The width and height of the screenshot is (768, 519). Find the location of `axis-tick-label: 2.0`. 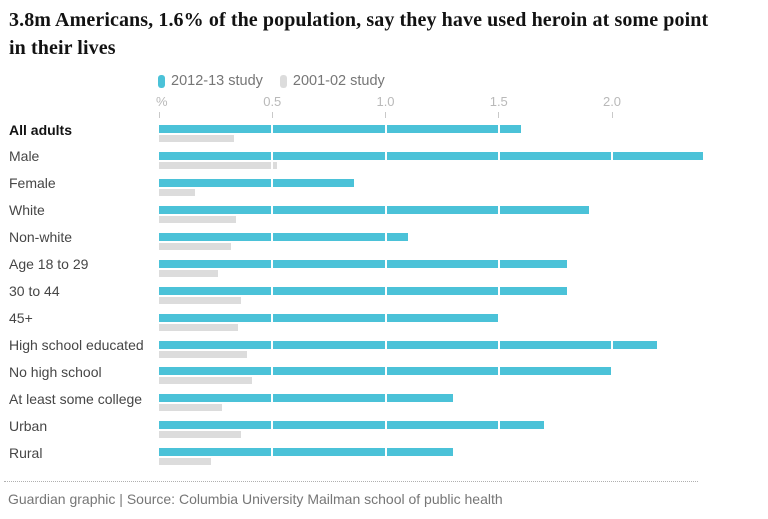

axis-tick-label: 2.0 is located at coordinates (612, 101).